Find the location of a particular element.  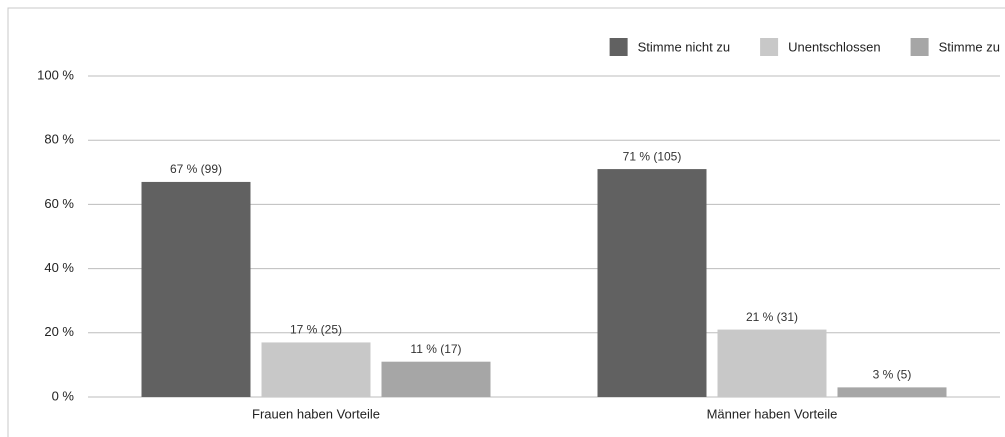

value-label: 17 % (25) is located at coordinates (316, 330).